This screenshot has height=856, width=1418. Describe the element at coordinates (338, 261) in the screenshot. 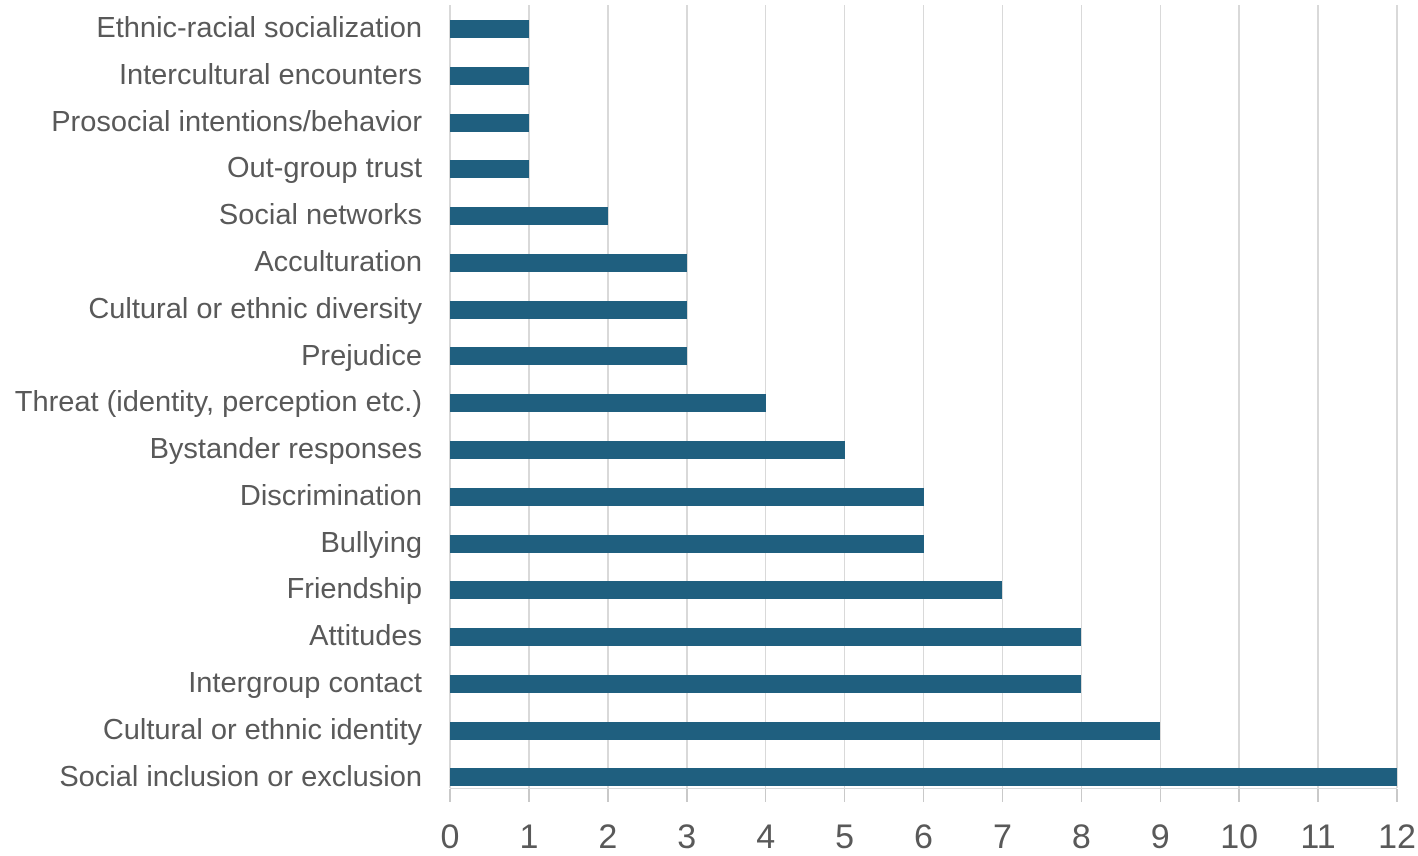

I see `category-label: Acculturation` at that location.